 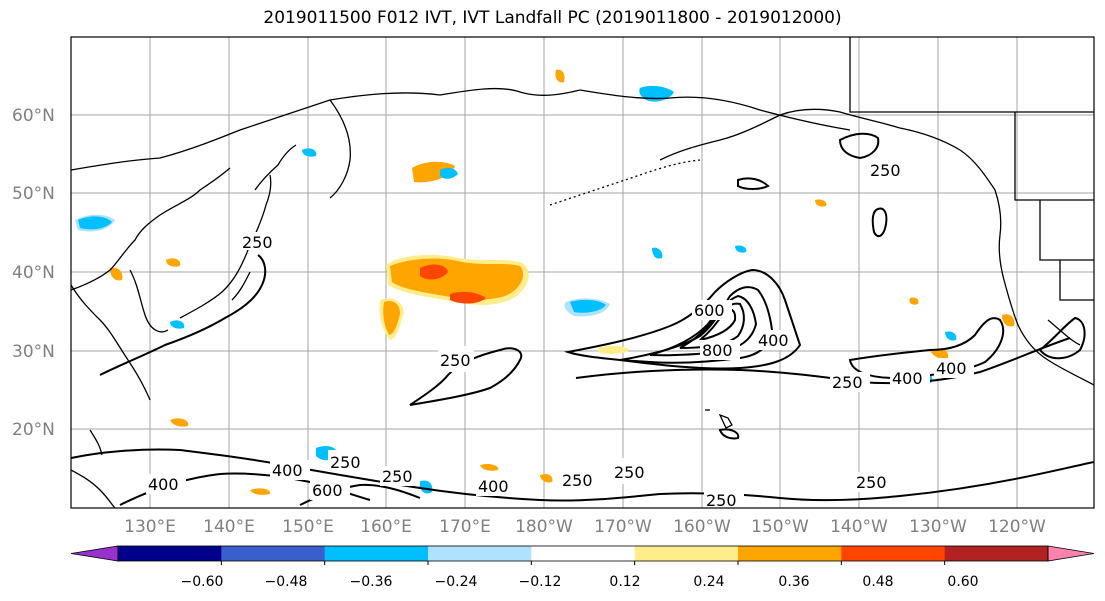 I want to click on contour-250-hawaii, so click(x=729, y=434).